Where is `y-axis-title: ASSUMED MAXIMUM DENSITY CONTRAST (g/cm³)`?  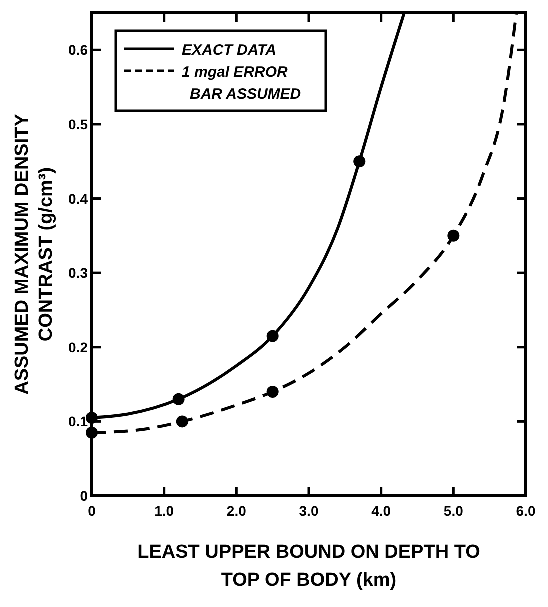 y-axis-title: ASSUMED MAXIMUM DENSITY CONTRAST (g/cm³) is located at coordinates (34, 254).